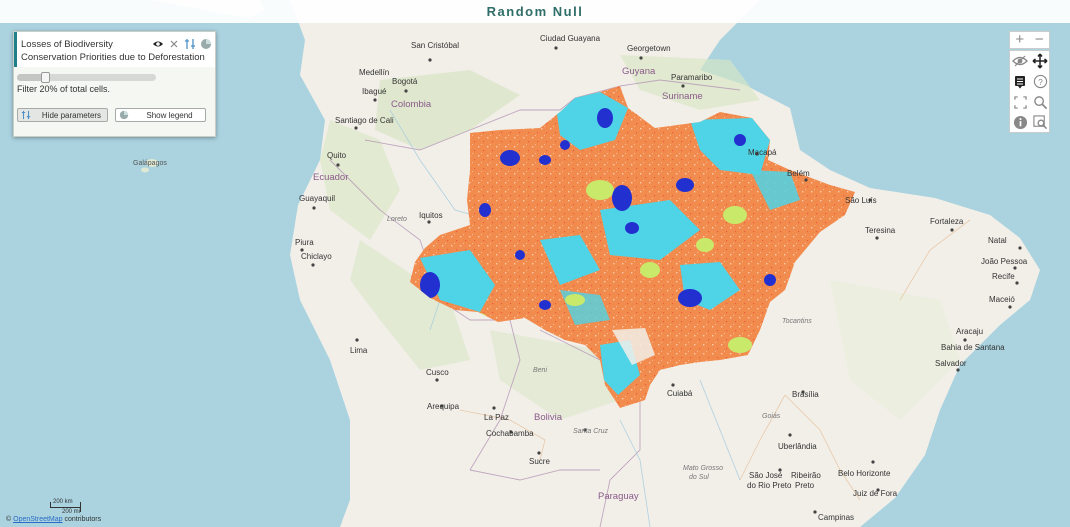 Image resolution: width=1070 pixels, height=527 pixels. What do you see at coordinates (806, 475) in the screenshot?
I see `label-ribeirao-preto-1: Ribeirão` at bounding box center [806, 475].